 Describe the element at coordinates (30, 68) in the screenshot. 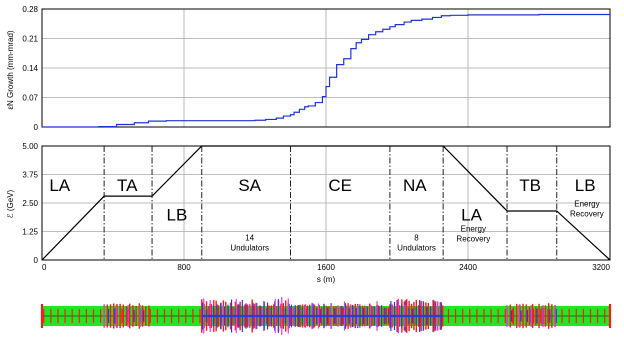

I see `top-y-ticks: 0 0.07 0.14 0.21 0.28` at that location.